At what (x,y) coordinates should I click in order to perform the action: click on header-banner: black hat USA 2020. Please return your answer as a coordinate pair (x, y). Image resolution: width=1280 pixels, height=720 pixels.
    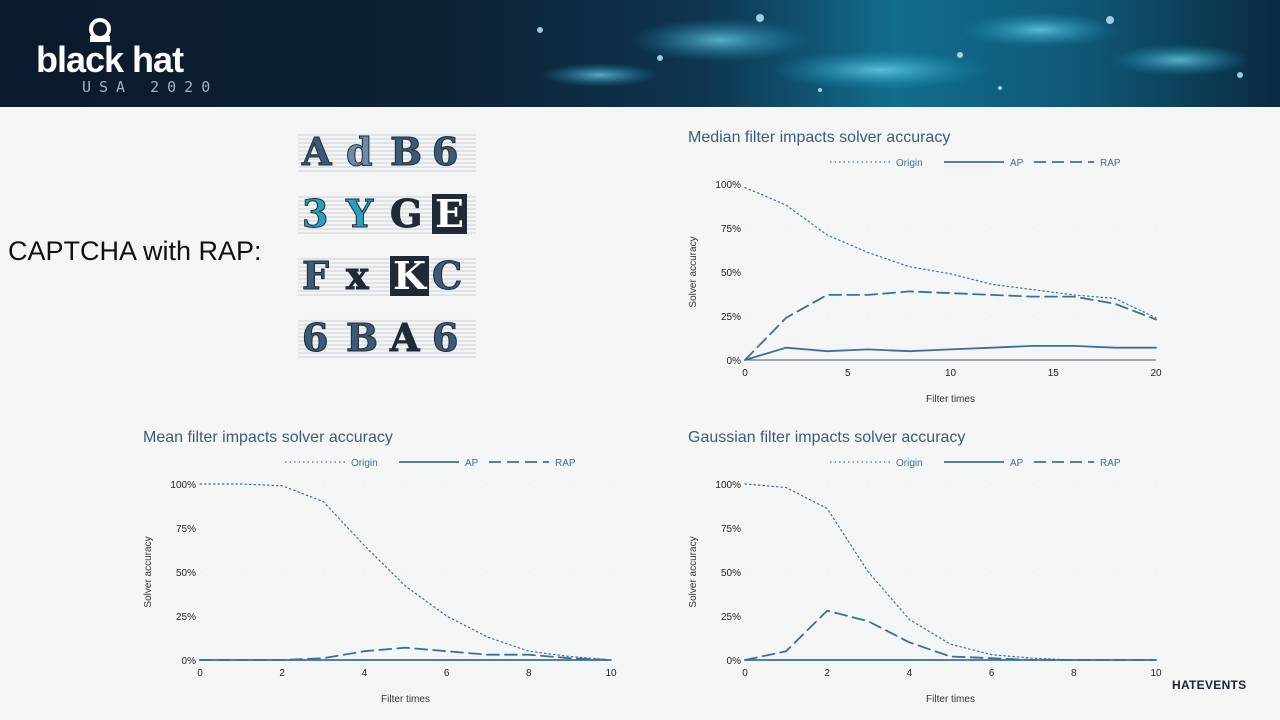
    Looking at the image, I should click on (640, 53).